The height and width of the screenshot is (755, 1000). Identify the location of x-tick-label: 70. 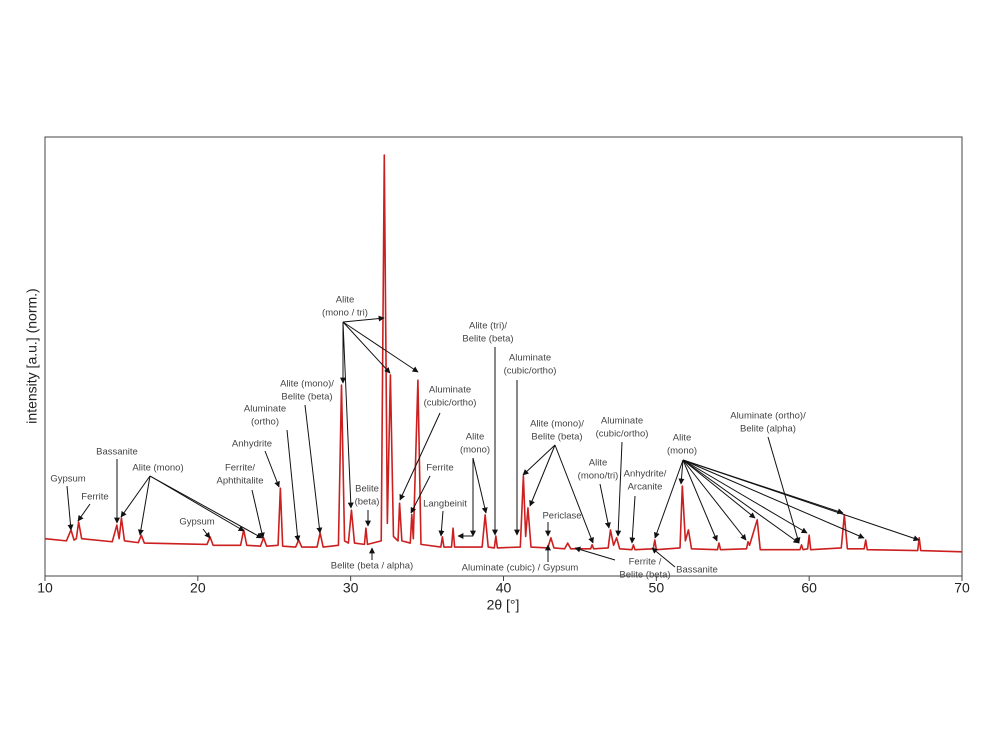
(962, 588).